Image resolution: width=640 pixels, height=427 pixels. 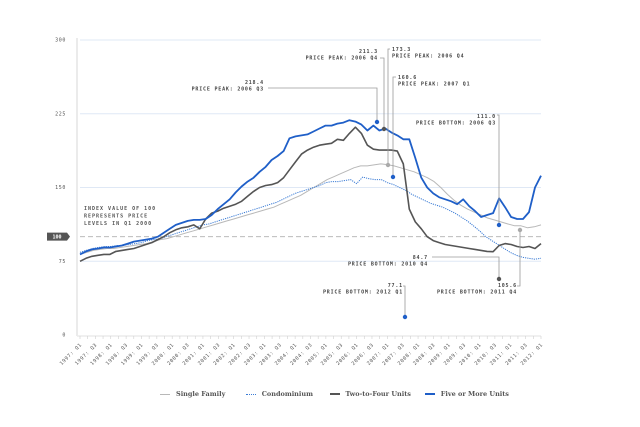 I want to click on y-tick-label: 300, so click(x=60, y=41).